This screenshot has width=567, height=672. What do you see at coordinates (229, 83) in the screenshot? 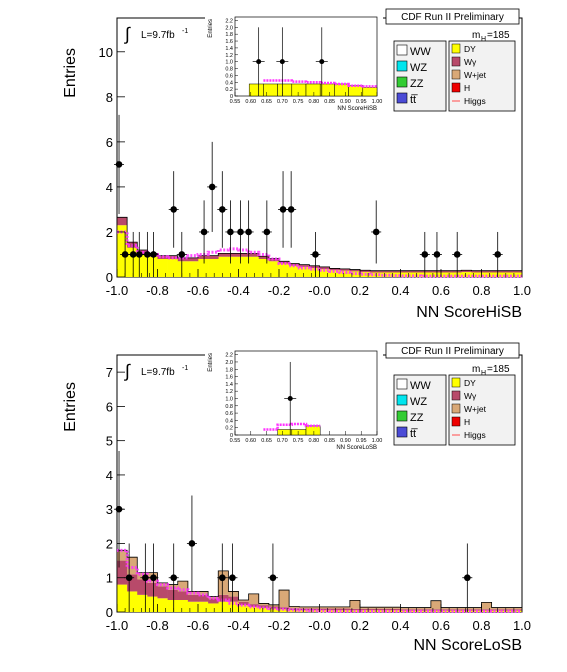
I see `inset-y-tick-label-2: 0.4` at bounding box center [229, 83].